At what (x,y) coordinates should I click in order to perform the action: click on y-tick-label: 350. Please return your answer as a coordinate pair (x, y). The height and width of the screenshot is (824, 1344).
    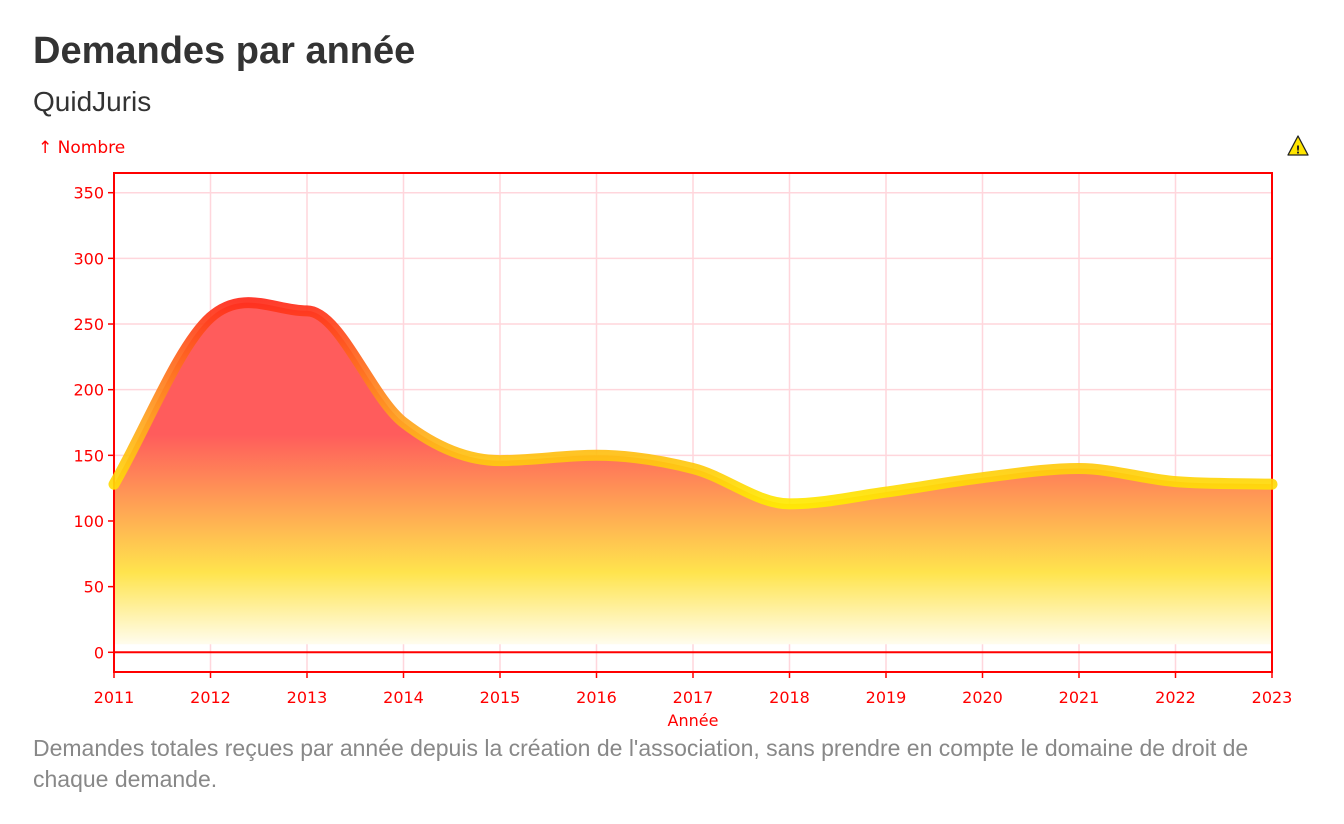
    Looking at the image, I should click on (88, 193).